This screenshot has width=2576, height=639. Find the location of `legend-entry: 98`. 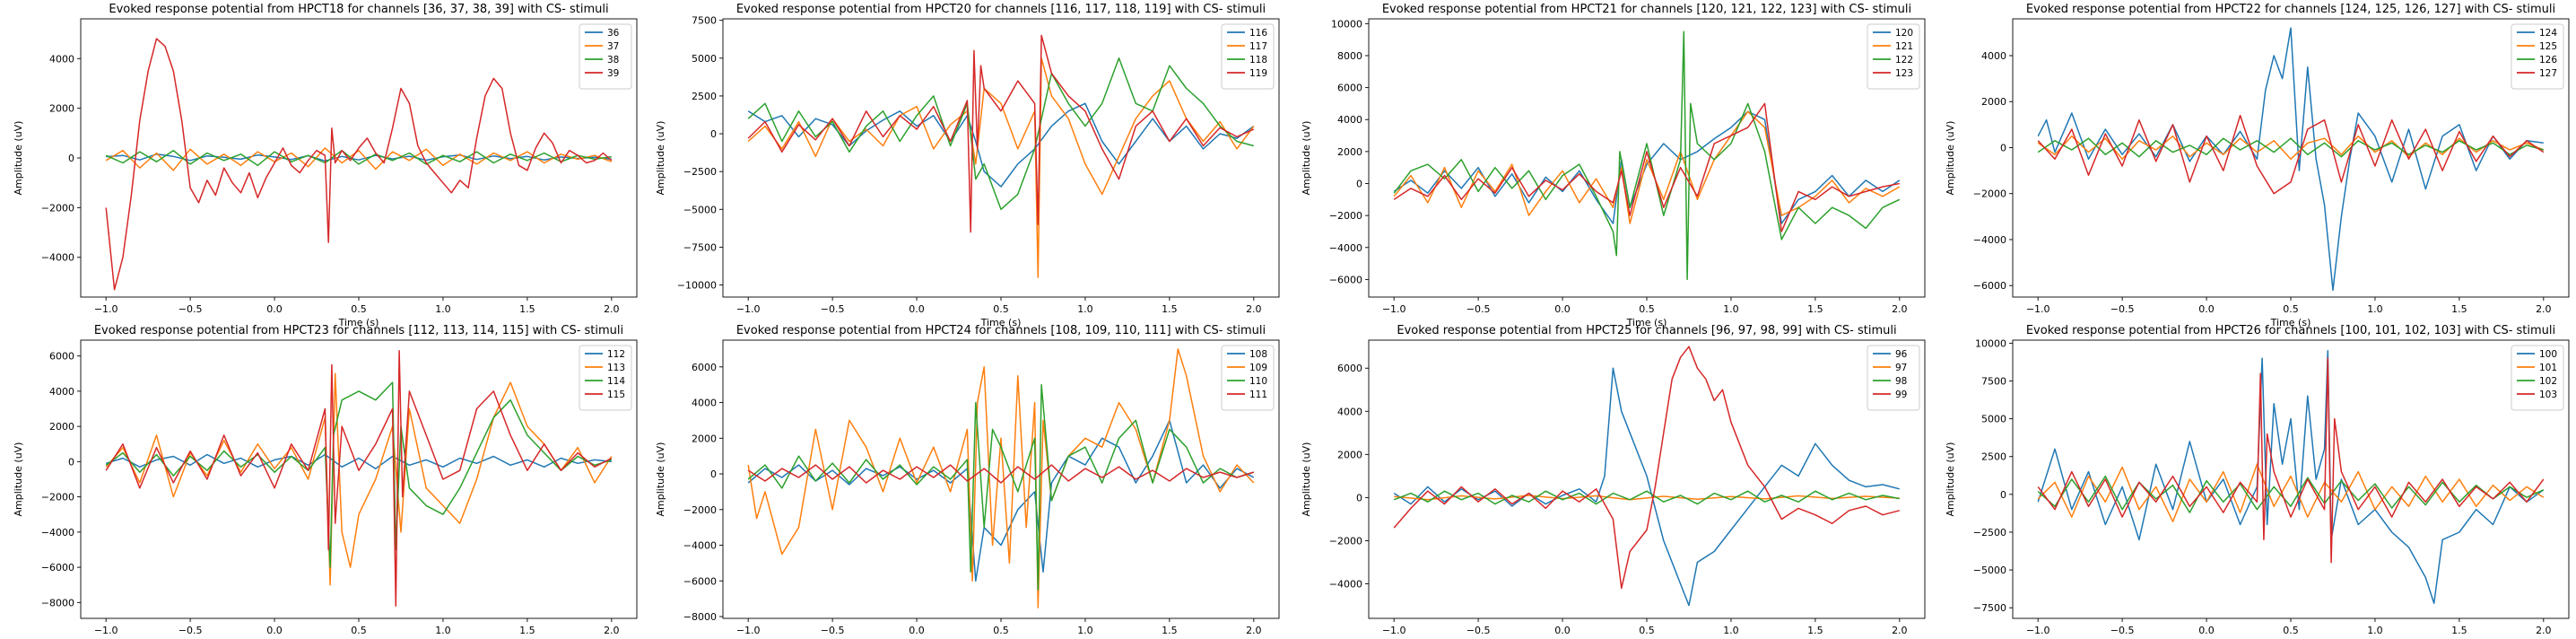

legend-entry: 98 is located at coordinates (1901, 382).